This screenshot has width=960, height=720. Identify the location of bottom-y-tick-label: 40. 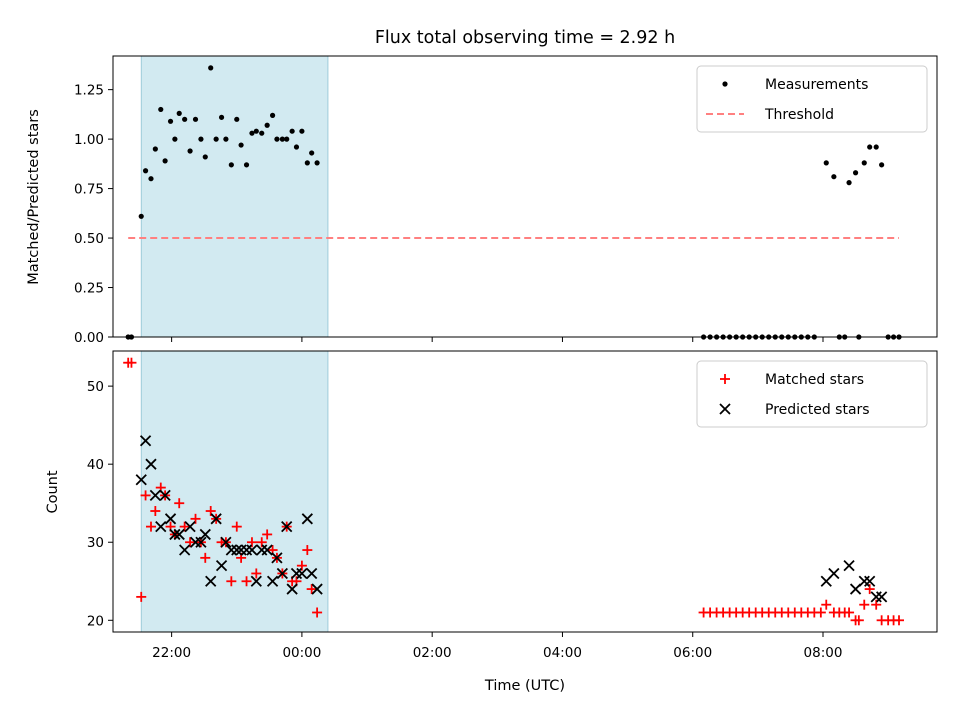
(95, 465).